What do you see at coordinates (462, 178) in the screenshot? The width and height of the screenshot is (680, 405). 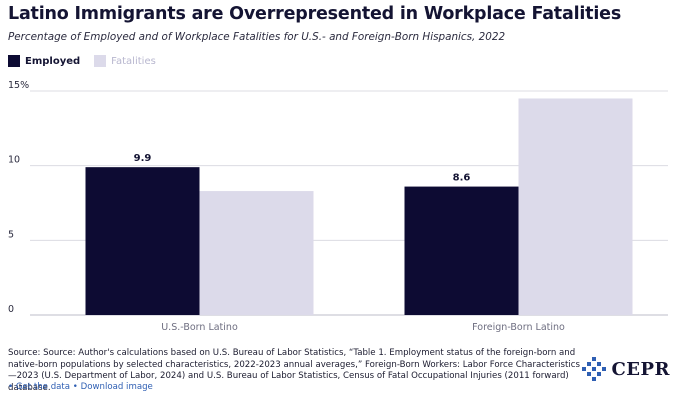 I see `data-label: 8.6` at bounding box center [462, 178].